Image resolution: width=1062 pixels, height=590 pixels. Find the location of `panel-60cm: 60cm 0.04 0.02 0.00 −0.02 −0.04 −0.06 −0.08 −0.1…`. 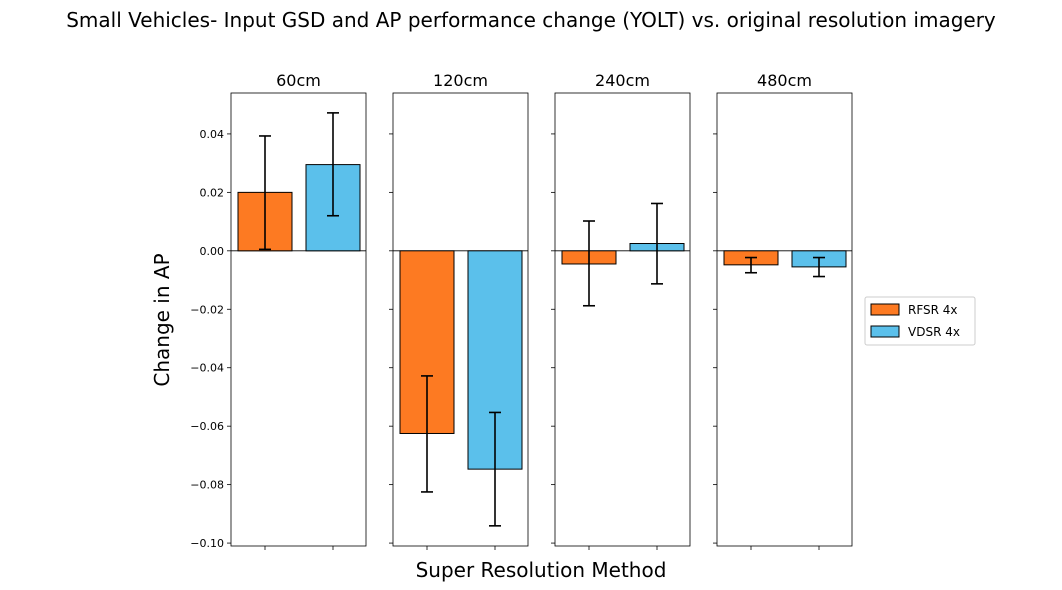

panel-60cm: 60cm 0.04 0.02 0.00 −0.02 −0.04 −0.06 −0.08 −0.1… is located at coordinates (278, 310).